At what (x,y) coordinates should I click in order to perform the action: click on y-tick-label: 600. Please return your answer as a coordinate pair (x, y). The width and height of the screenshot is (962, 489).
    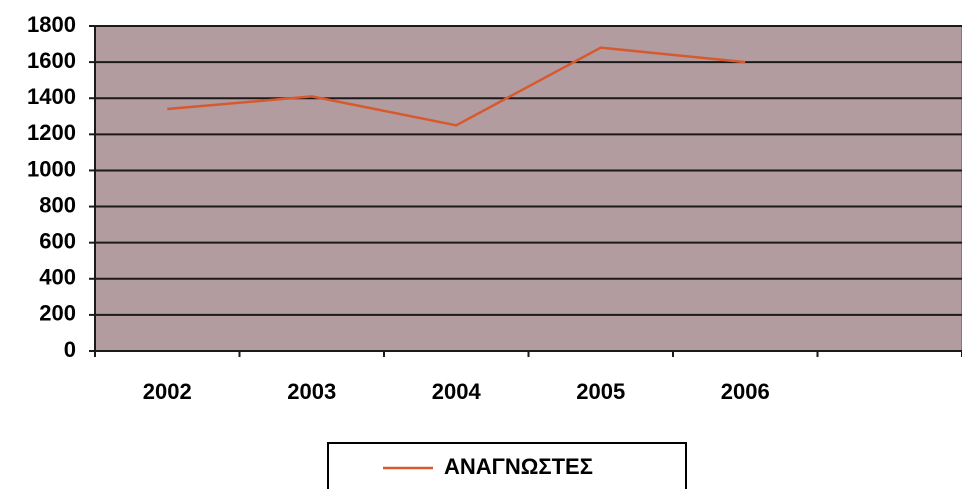
    Looking at the image, I should click on (57, 240).